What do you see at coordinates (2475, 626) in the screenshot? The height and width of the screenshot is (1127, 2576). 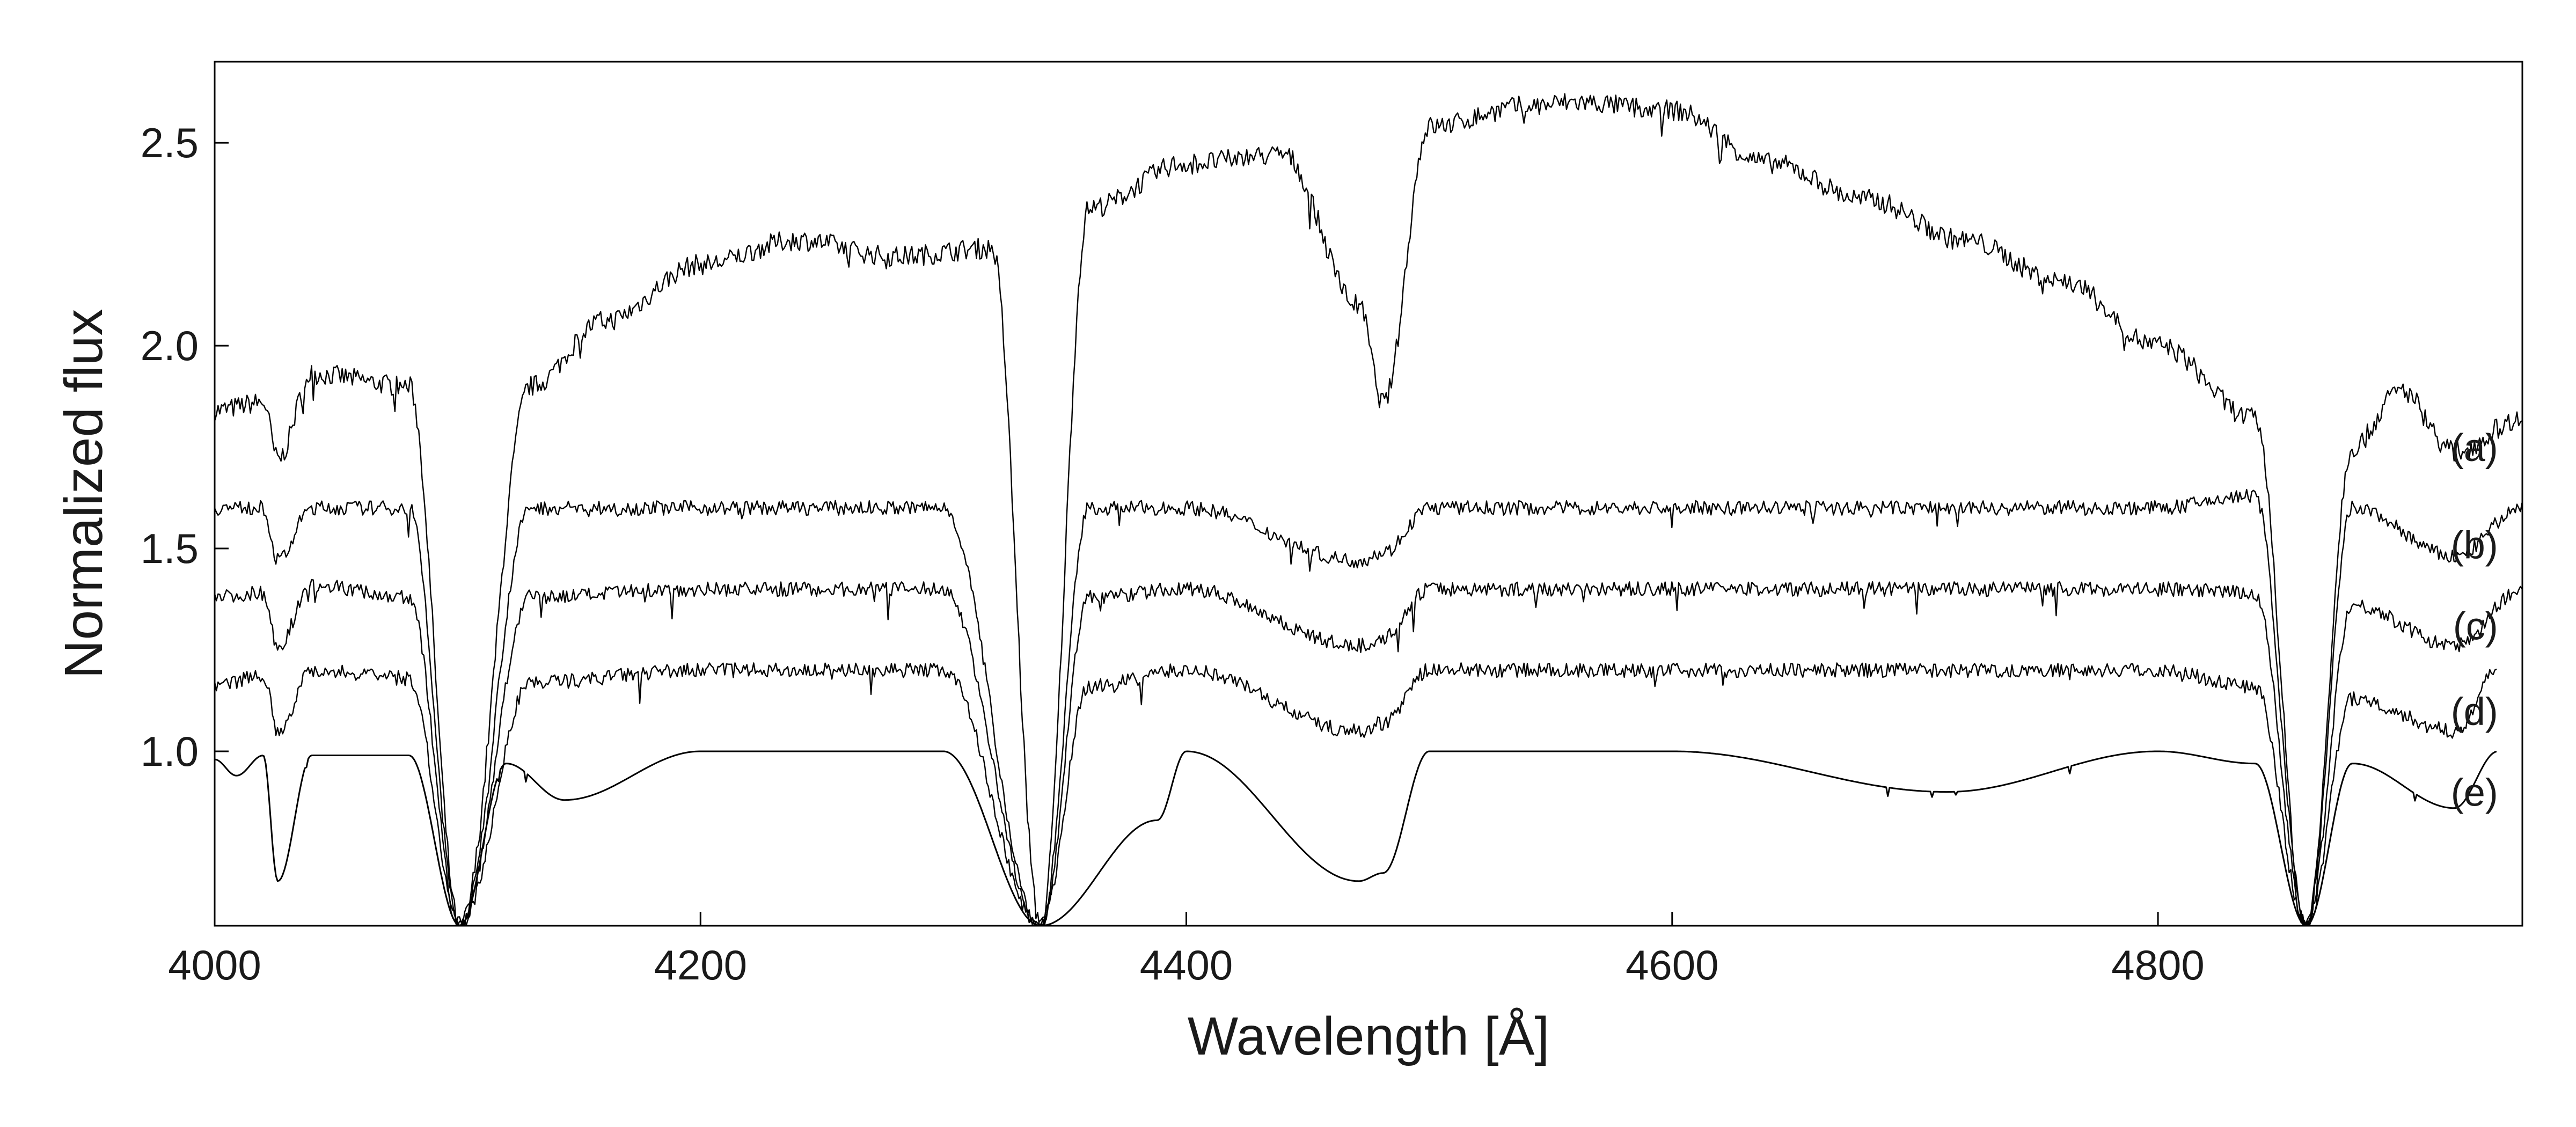 I see `series-label: (c)` at bounding box center [2475, 626].